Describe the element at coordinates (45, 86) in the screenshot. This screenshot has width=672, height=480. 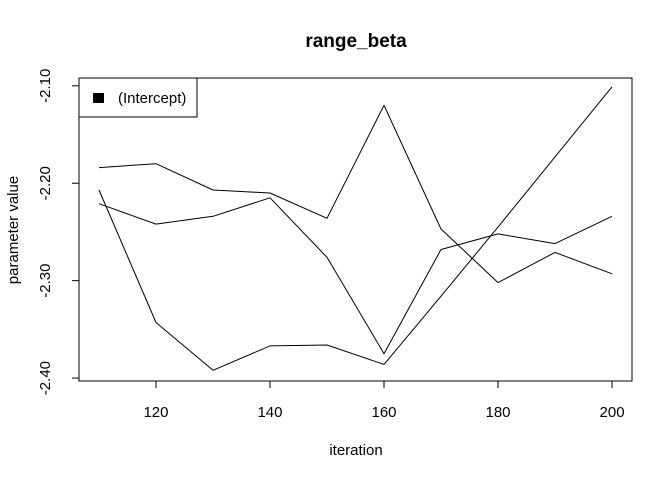
I see `y-tick-label: -2.10` at that location.